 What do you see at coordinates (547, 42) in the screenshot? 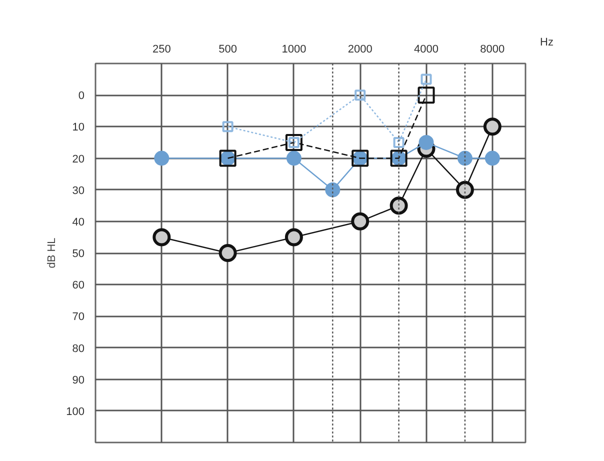
I see `x-axis-title: Hz` at bounding box center [547, 42].